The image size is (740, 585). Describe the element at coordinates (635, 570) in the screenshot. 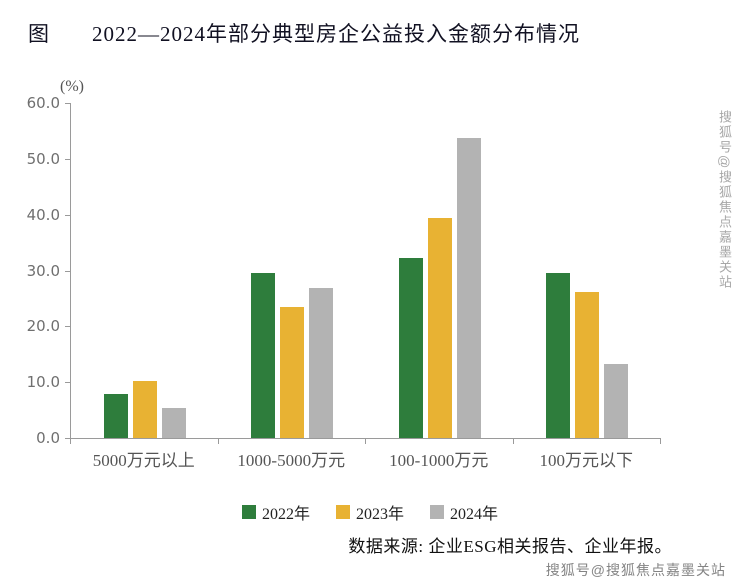

I see `watermark-bottom-right: 搜狐号@搜狐焦点嘉墨关站` at that location.